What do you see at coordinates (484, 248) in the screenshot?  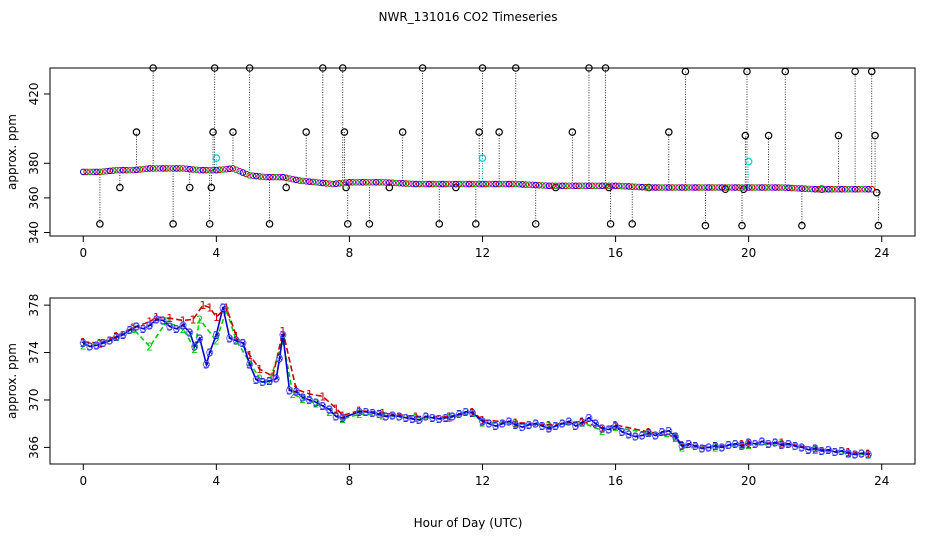 I see `top-x-axis: 0 4 8 12 16 20 24` at bounding box center [484, 248].